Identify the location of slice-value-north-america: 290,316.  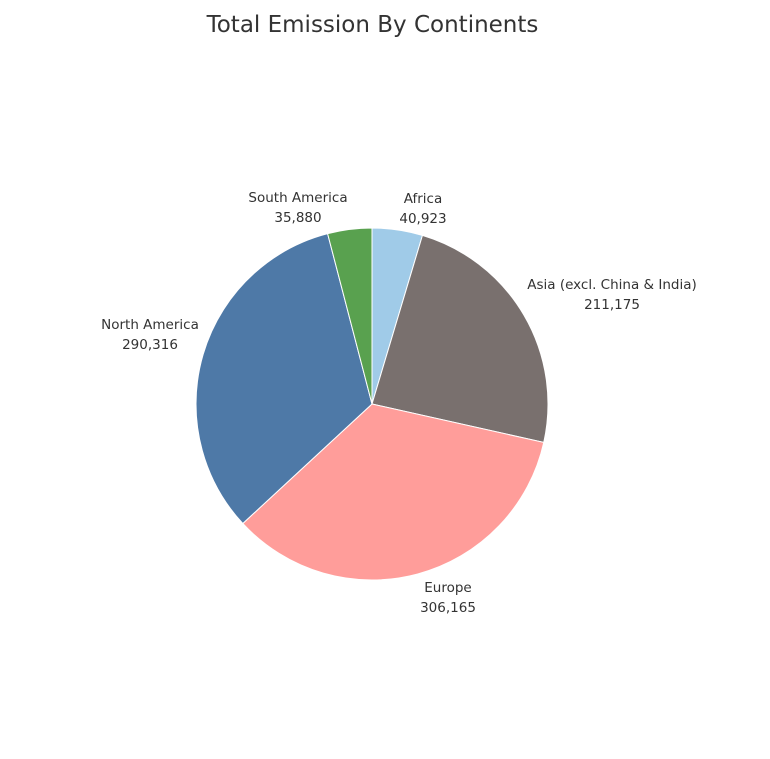
(150, 345).